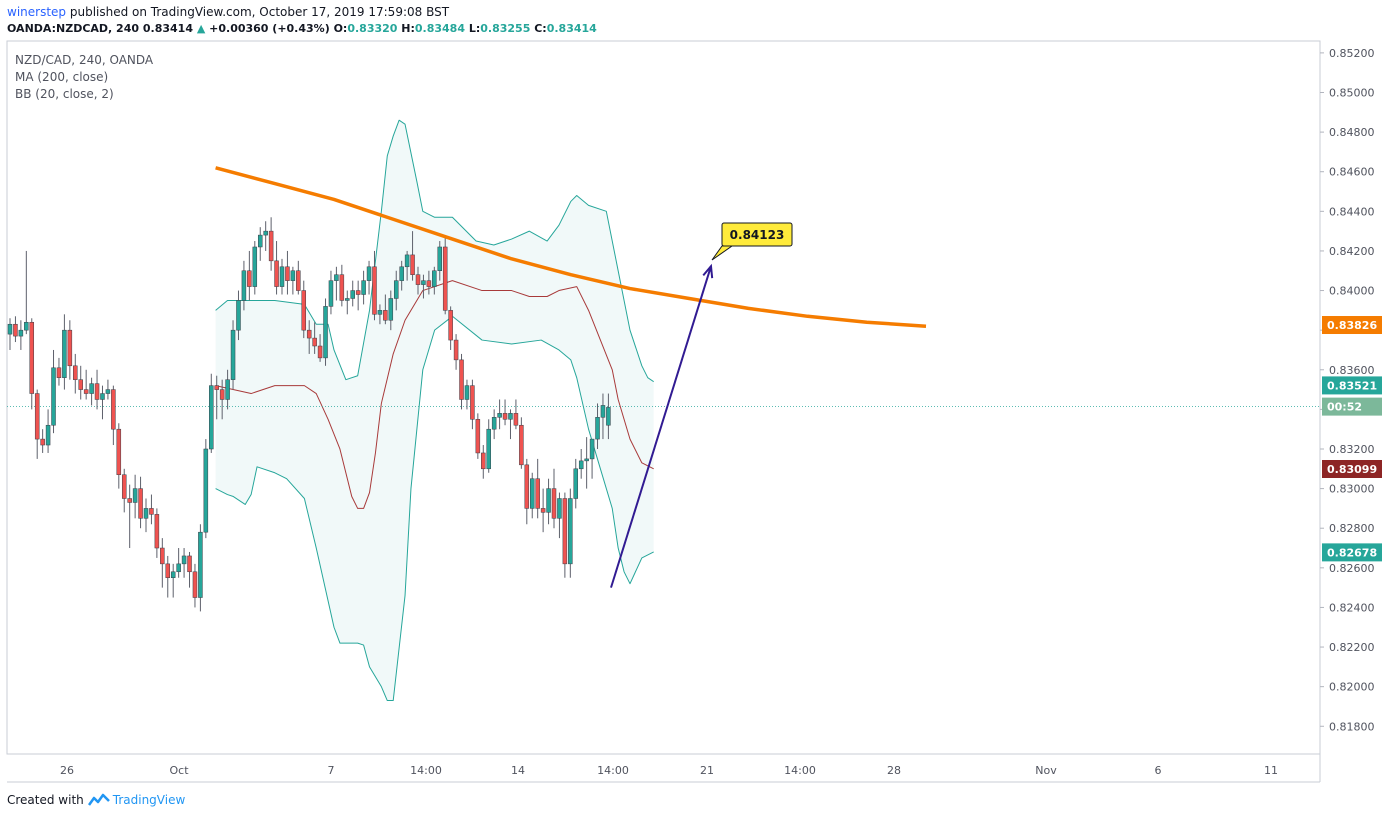 This screenshot has height=819, width=1387. What do you see at coordinates (757, 234) in the screenshot?
I see `price-callout-box` at bounding box center [757, 234].